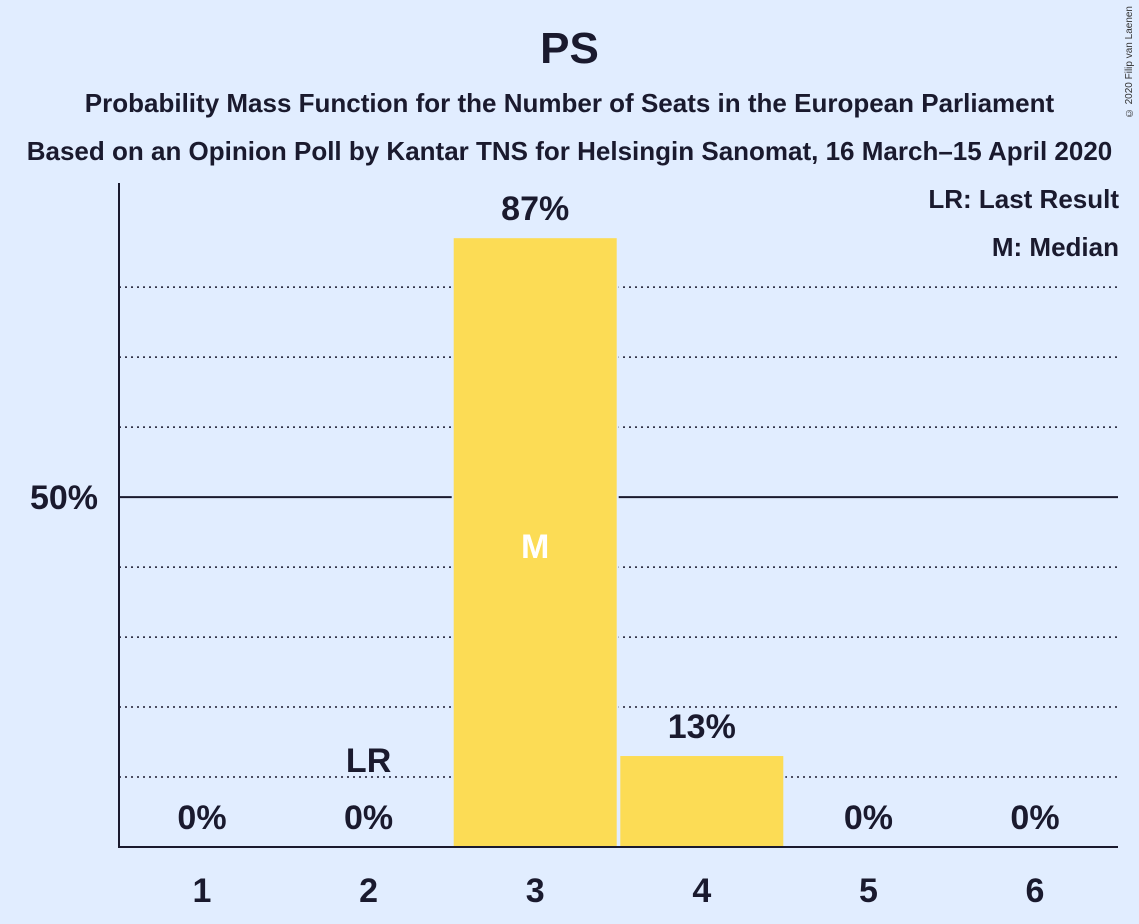 The width and height of the screenshot is (1139, 924). Describe the element at coordinates (1035, 891) in the screenshot. I see `x-tick-label: 6` at that location.